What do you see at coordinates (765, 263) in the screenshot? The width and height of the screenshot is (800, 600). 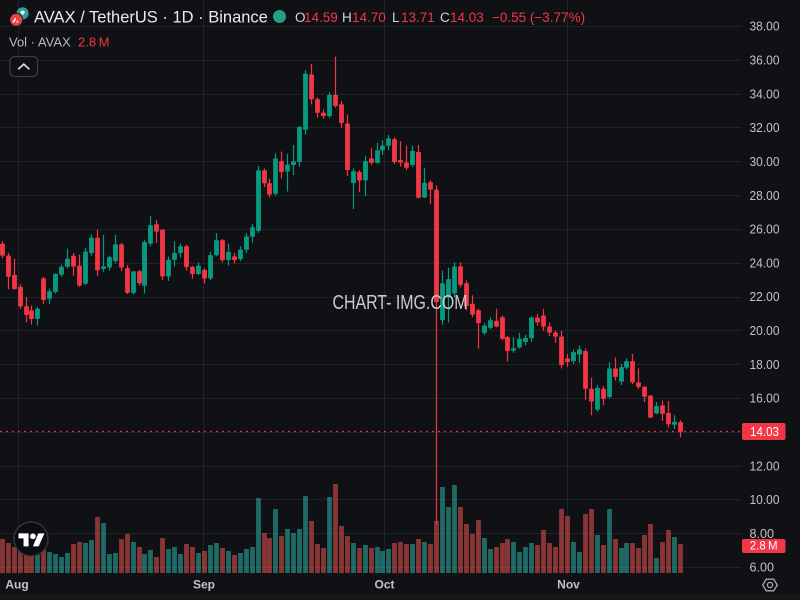 I see `svg-text: 24.00` at bounding box center [765, 263].